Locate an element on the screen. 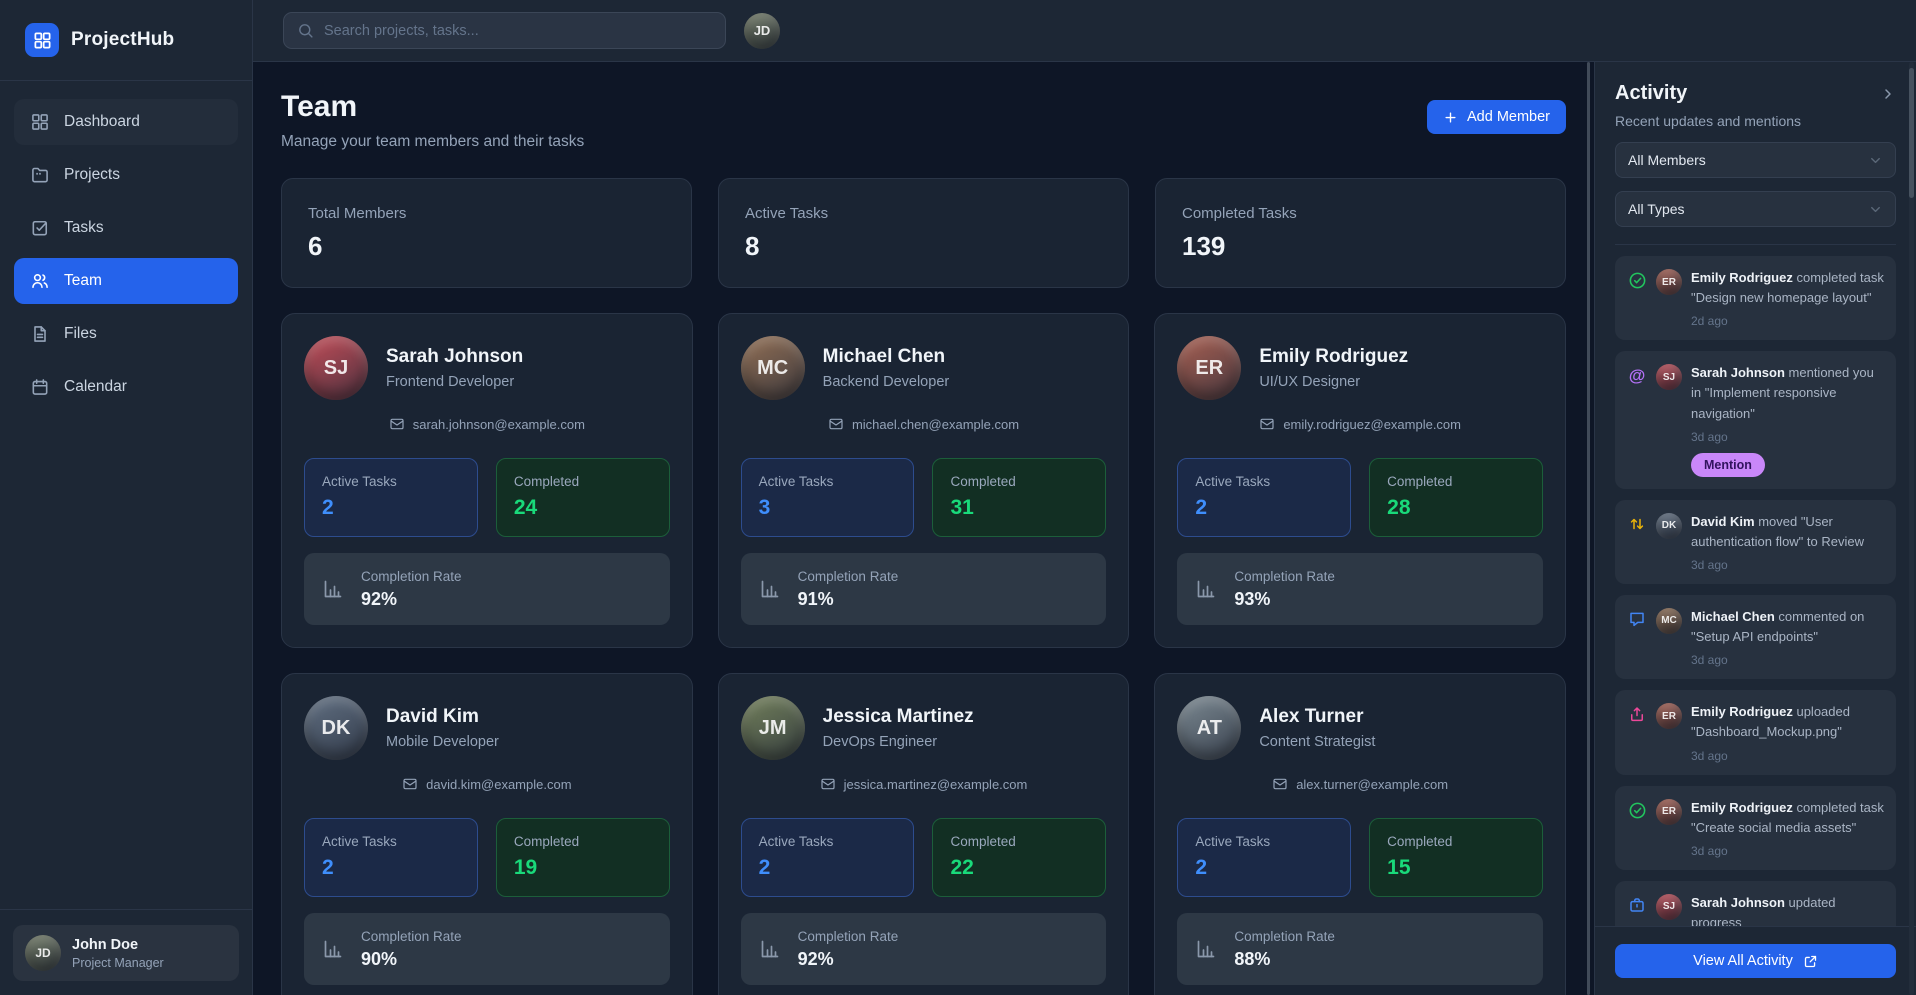 This screenshot has height=995, width=1916. stat-card-completed-tasks: Completed Tasks 139 is located at coordinates (1360, 233).